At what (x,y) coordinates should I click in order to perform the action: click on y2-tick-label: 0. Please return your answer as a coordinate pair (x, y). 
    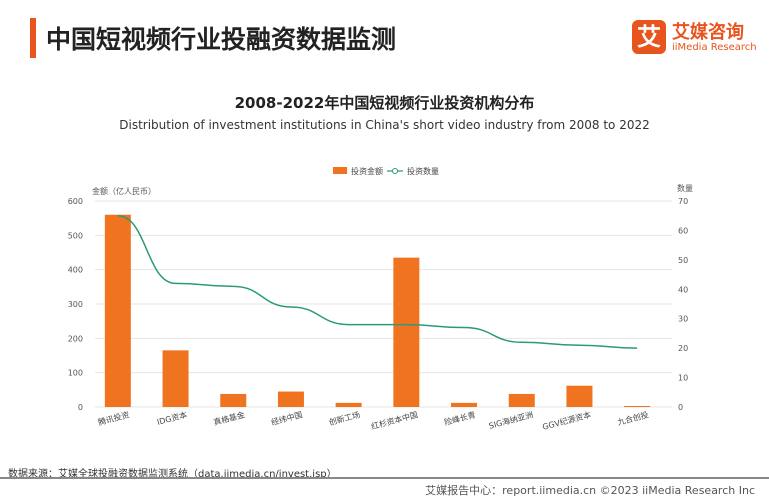
    Looking at the image, I should click on (680, 407).